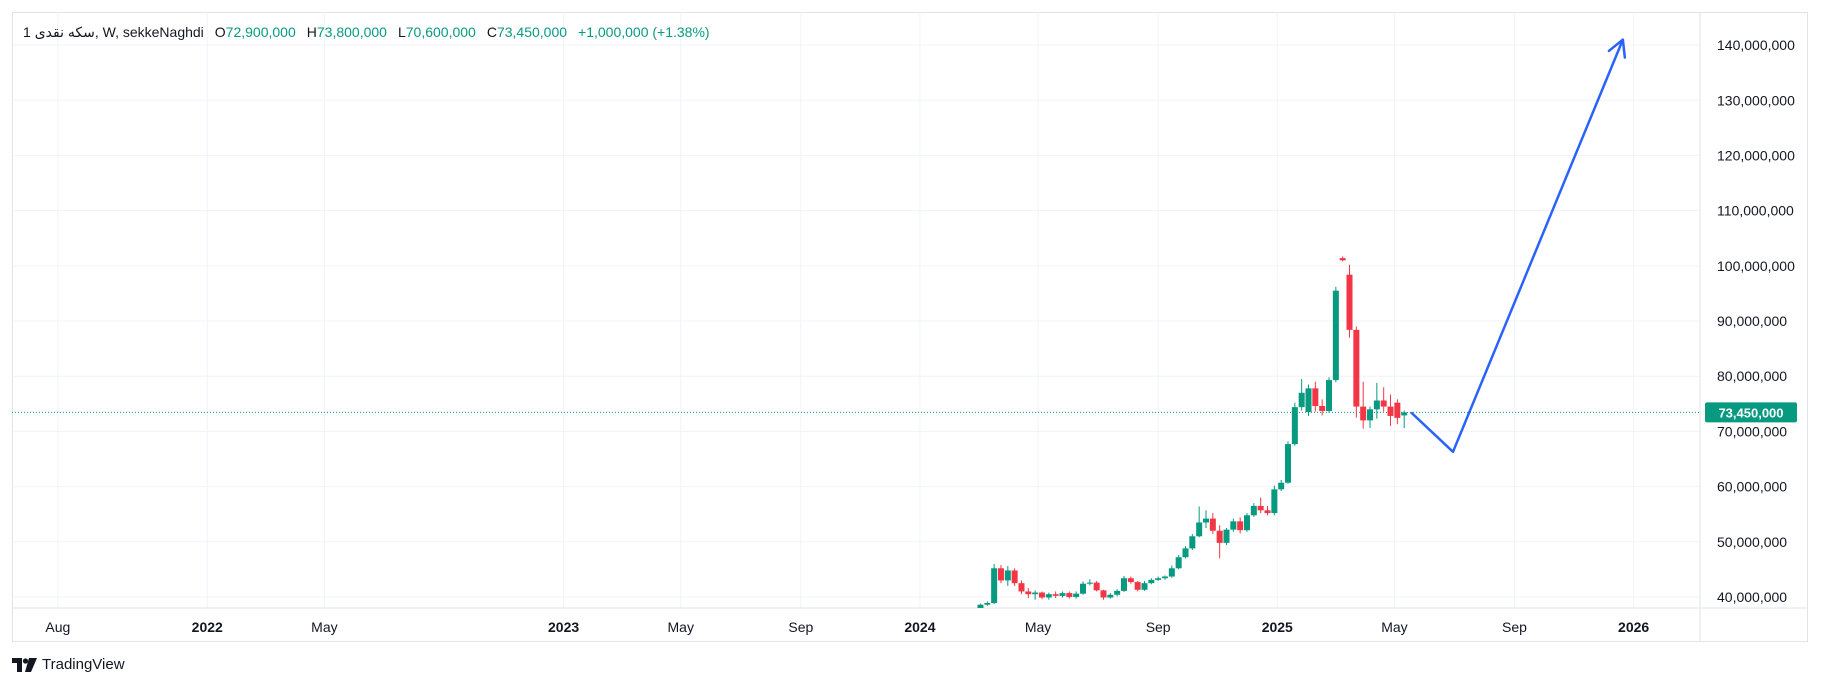 The image size is (1821, 687). What do you see at coordinates (311, 32) in the screenshot?
I see `legend-high-label: H` at bounding box center [311, 32].